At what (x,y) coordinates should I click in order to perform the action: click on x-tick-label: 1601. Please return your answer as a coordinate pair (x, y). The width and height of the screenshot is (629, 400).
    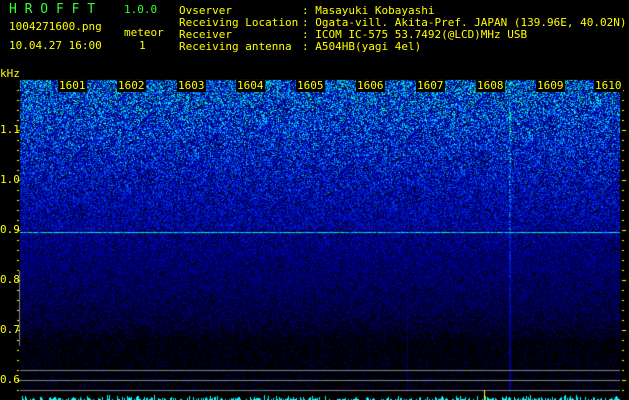
    Looking at the image, I should click on (72, 85).